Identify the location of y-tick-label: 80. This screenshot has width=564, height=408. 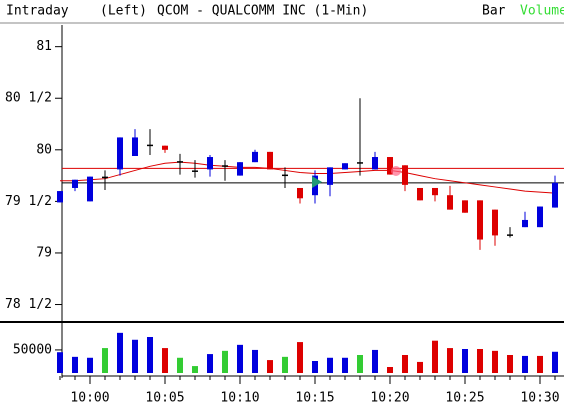
(44, 149).